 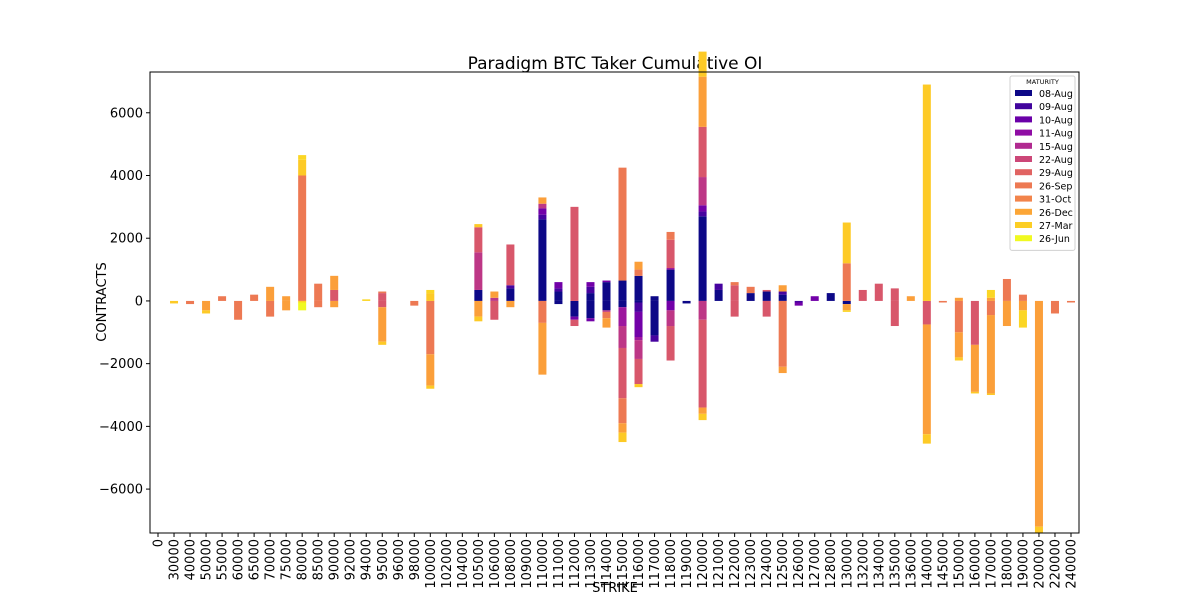 What do you see at coordinates (334, 295) in the screenshot?
I see `bar-22-aug-90000-pos` at bounding box center [334, 295].